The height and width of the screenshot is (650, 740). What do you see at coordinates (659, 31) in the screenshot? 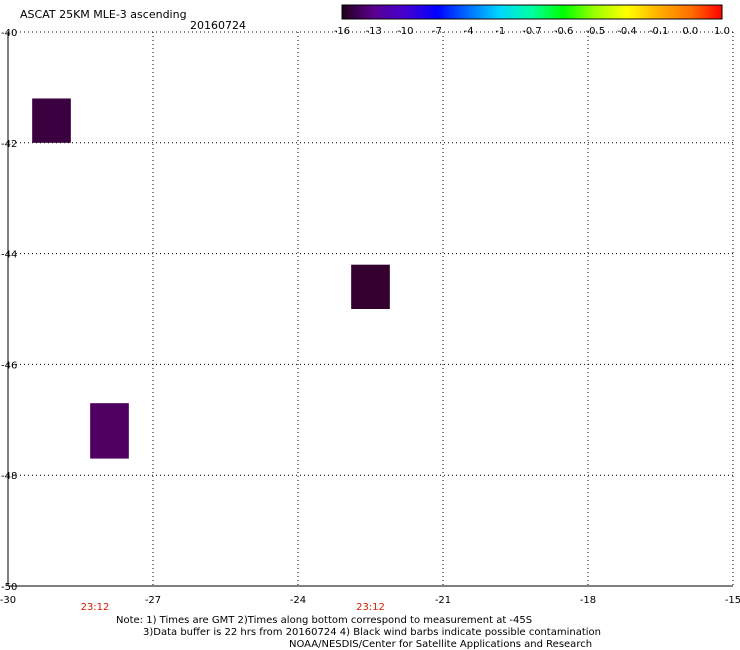
I see `colorbar-label: -0.1` at bounding box center [659, 31].